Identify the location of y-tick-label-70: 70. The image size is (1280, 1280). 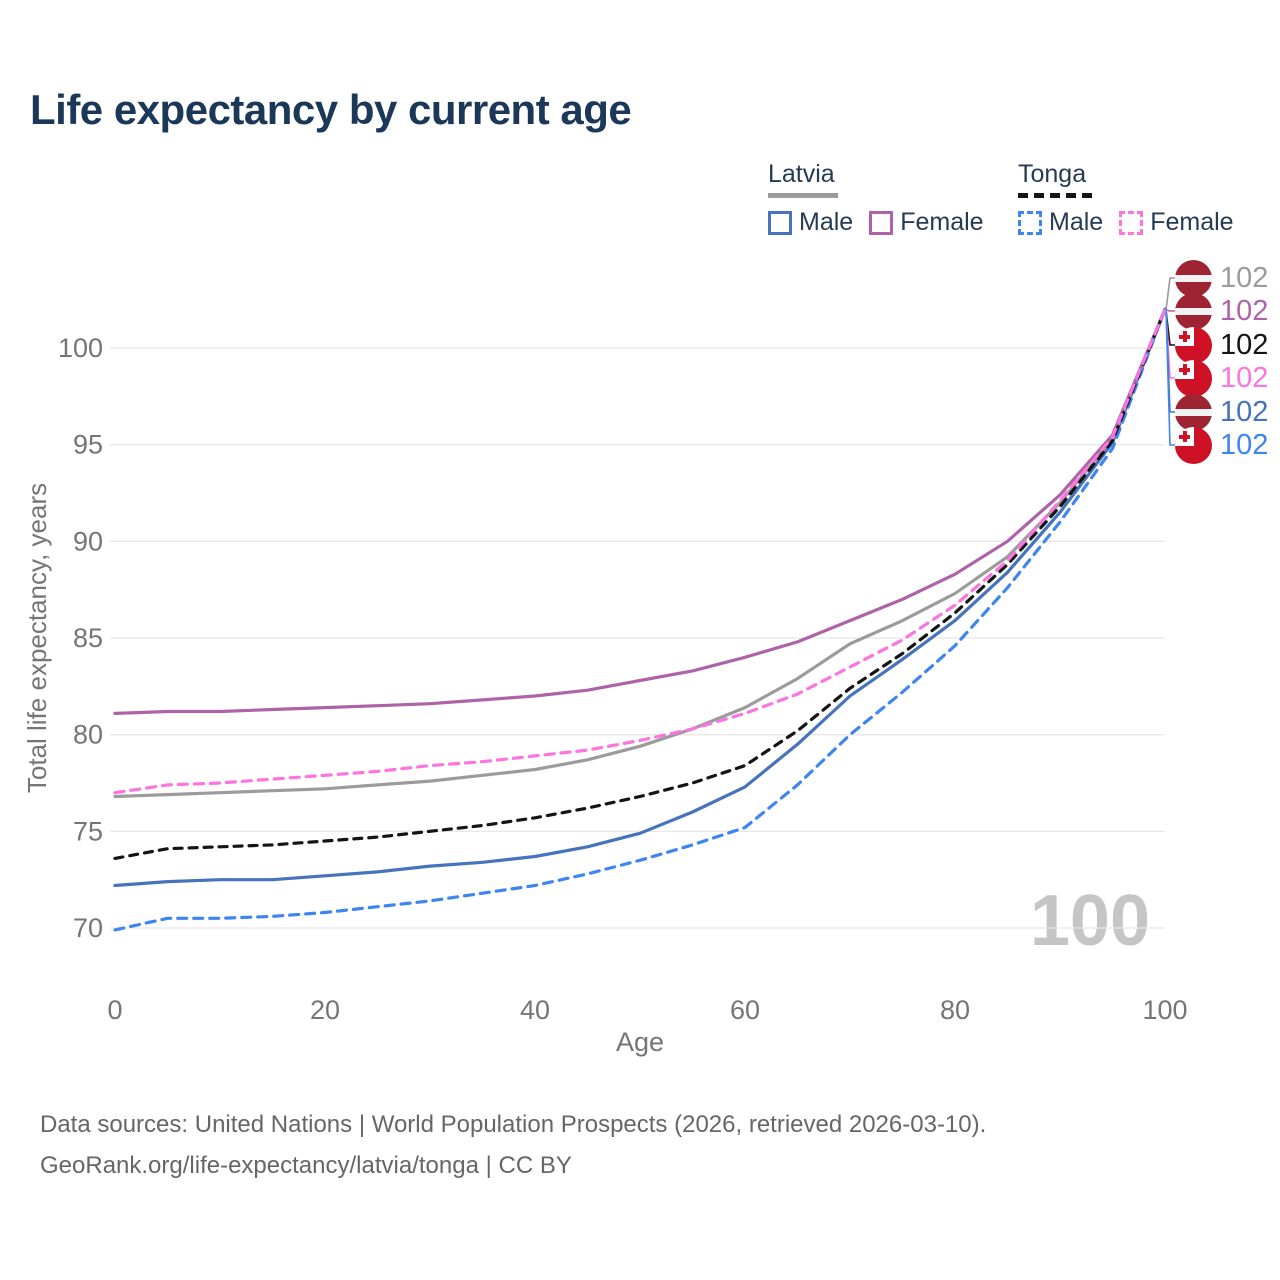
(88, 928).